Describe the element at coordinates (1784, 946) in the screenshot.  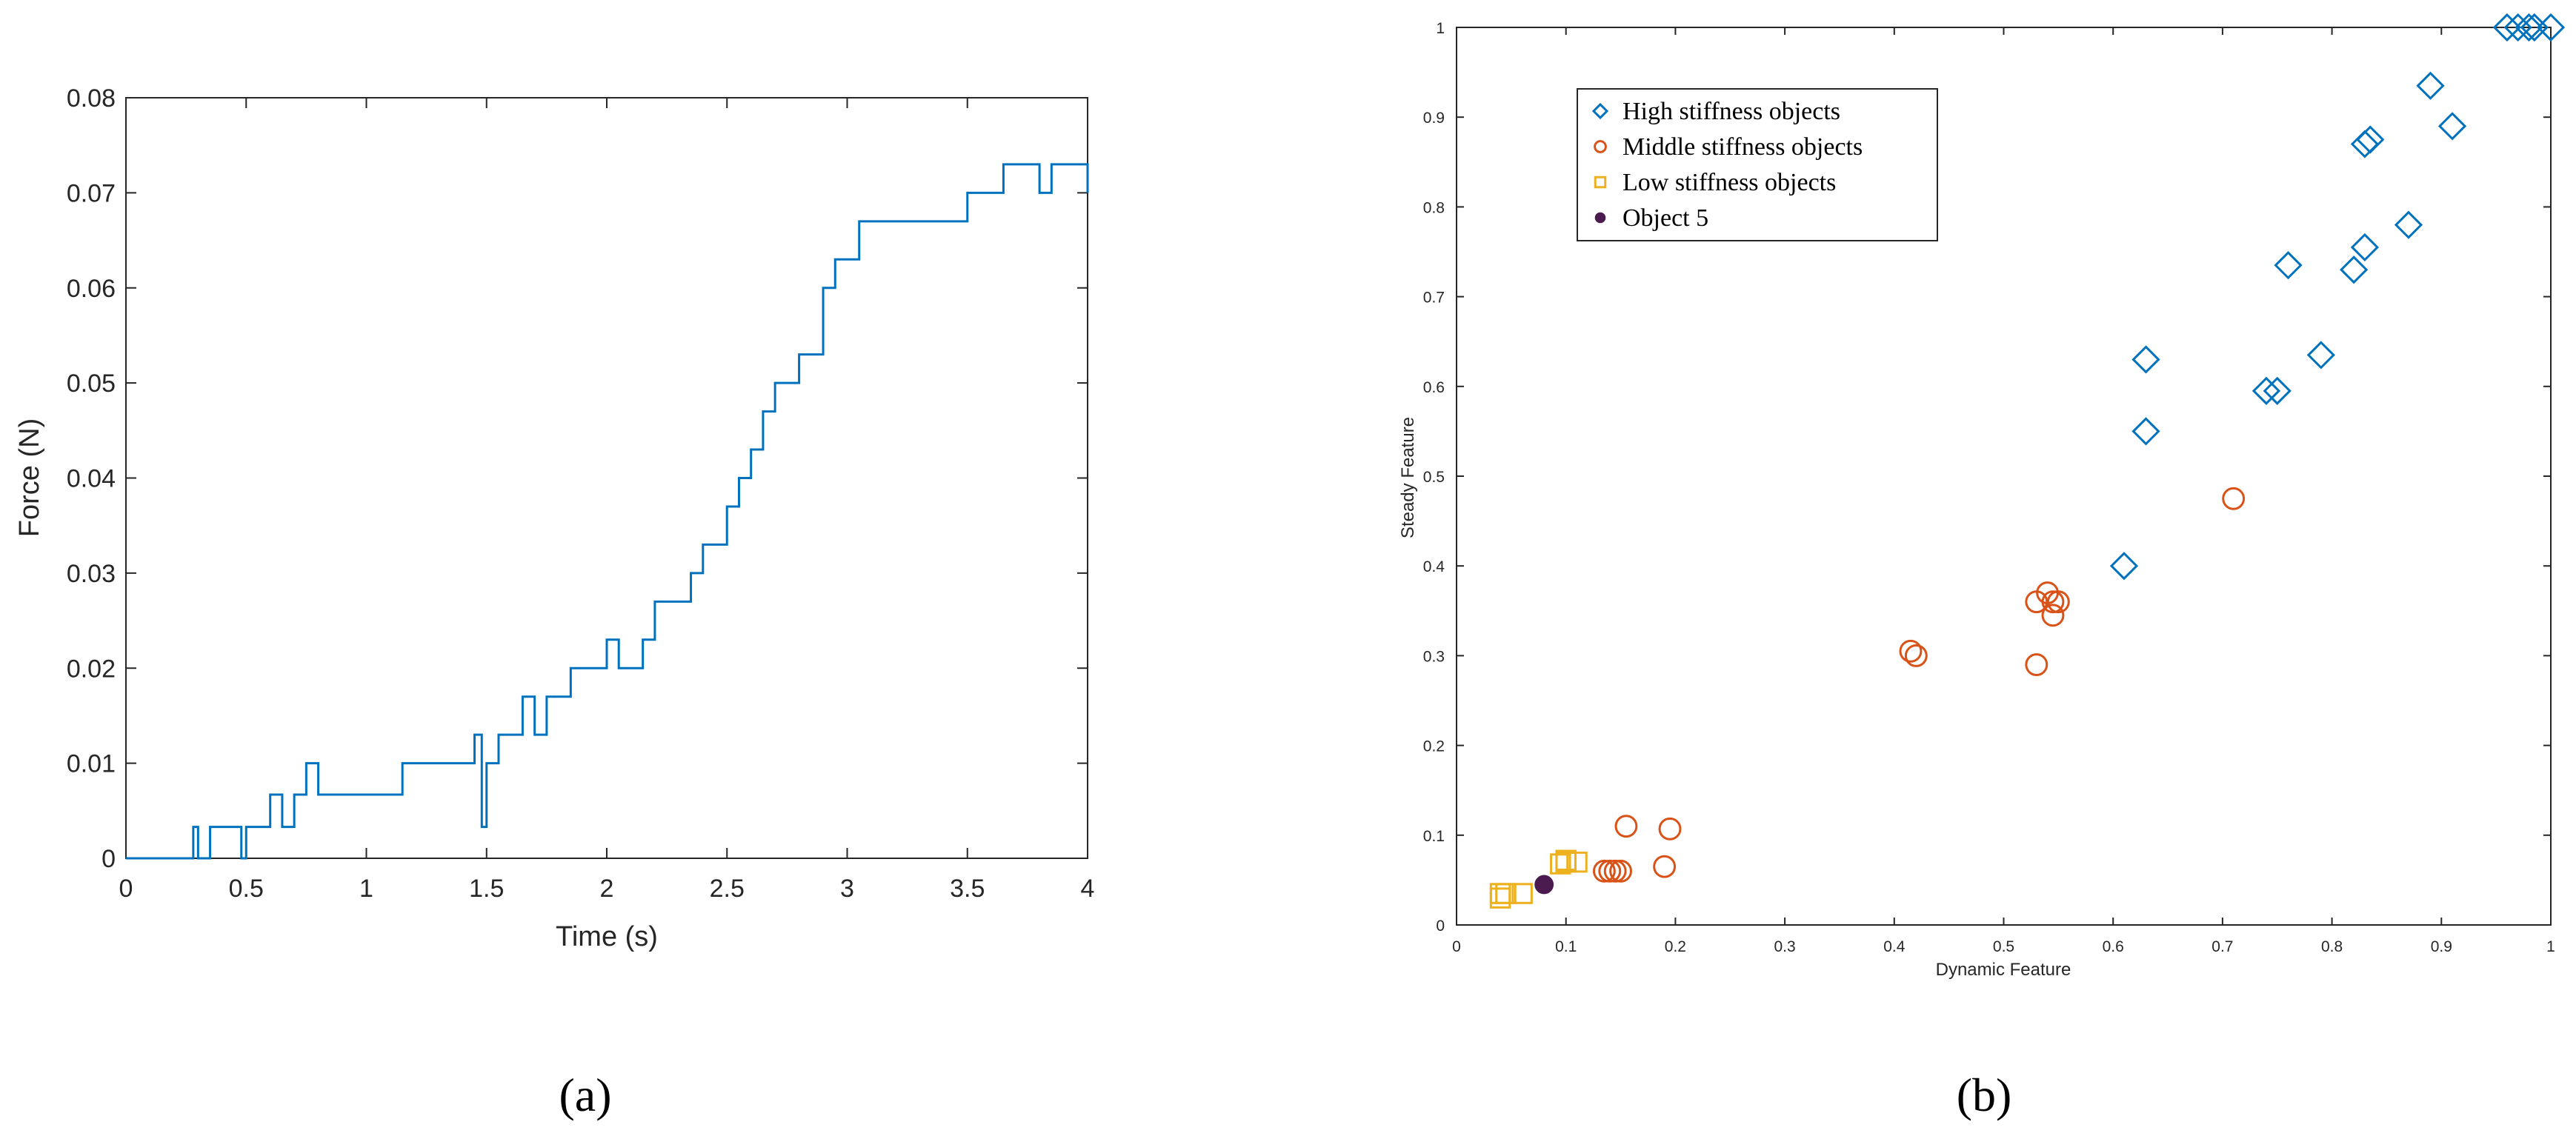
I see `x-tick-label: 0.3` at that location.